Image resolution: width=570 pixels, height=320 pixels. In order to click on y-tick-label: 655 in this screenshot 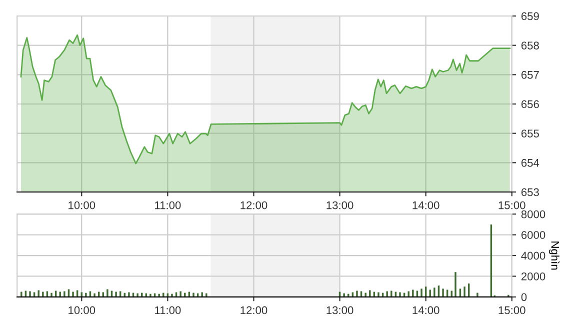, I will do `click(530, 134)`.